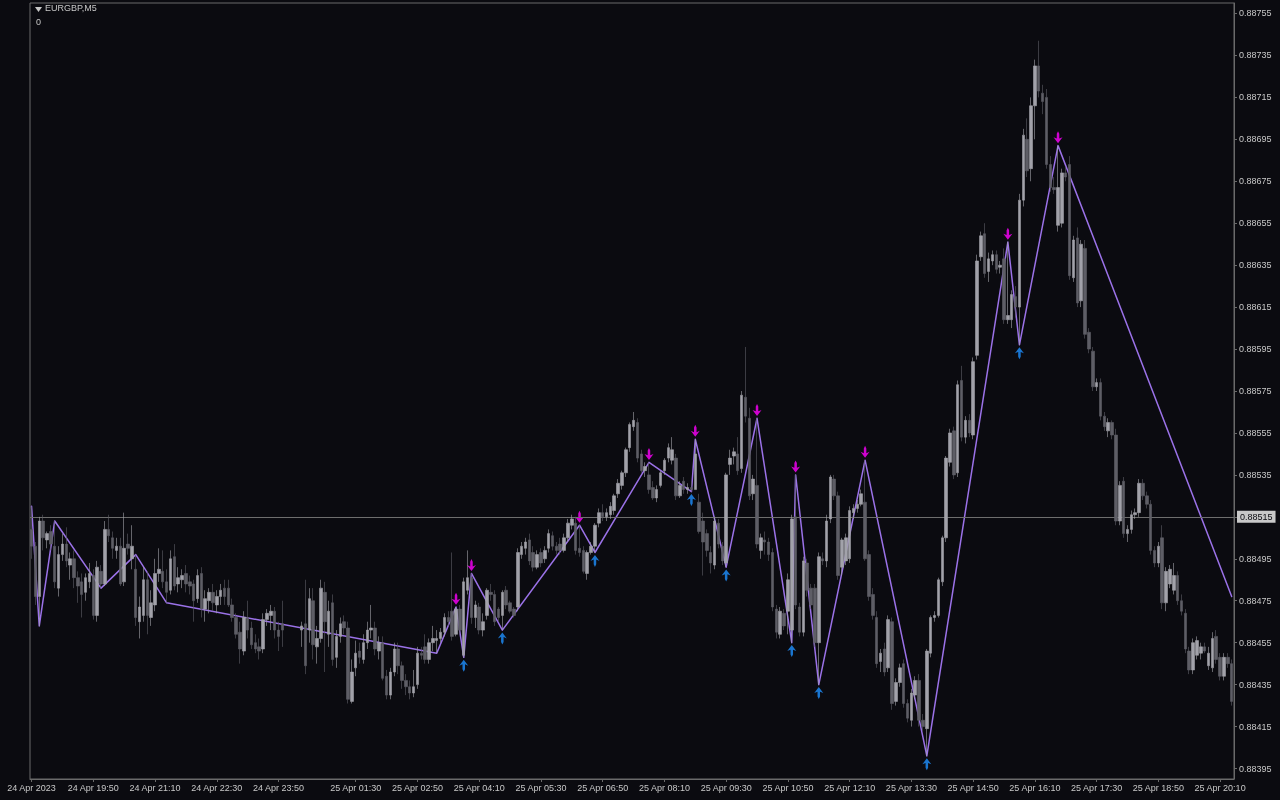  Describe the element at coordinates (1255, 558) in the screenshot. I see `y-tick-label: 0.88495` at that location.